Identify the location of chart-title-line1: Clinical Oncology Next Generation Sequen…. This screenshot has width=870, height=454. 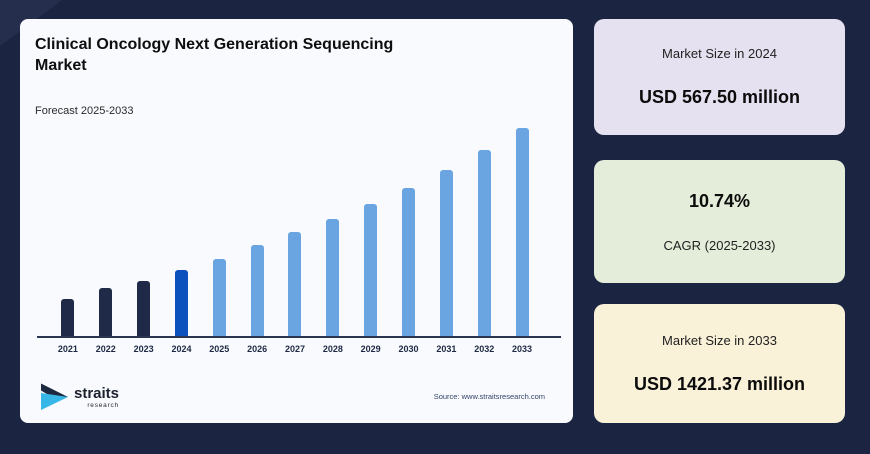
(214, 44).